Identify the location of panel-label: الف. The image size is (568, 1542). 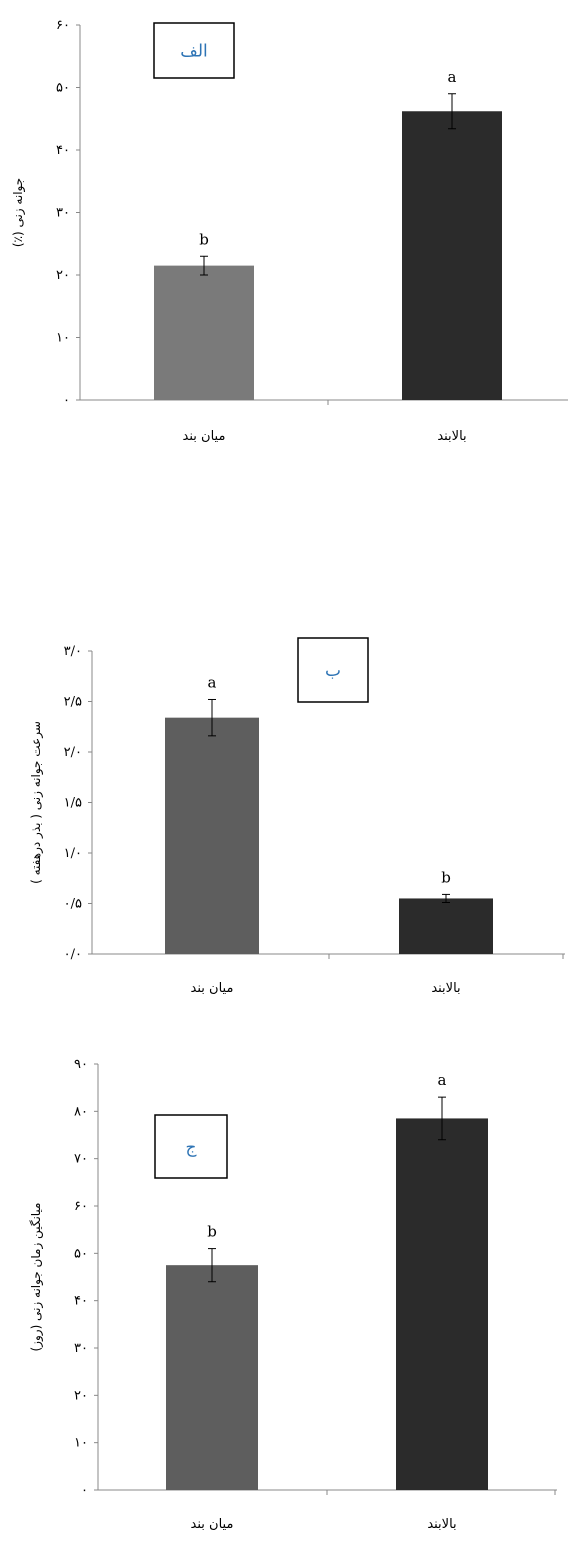
(194, 52).